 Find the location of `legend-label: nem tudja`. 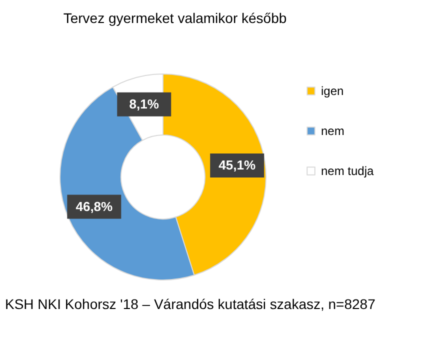

legend-label: nem tudja is located at coordinates (347, 171).